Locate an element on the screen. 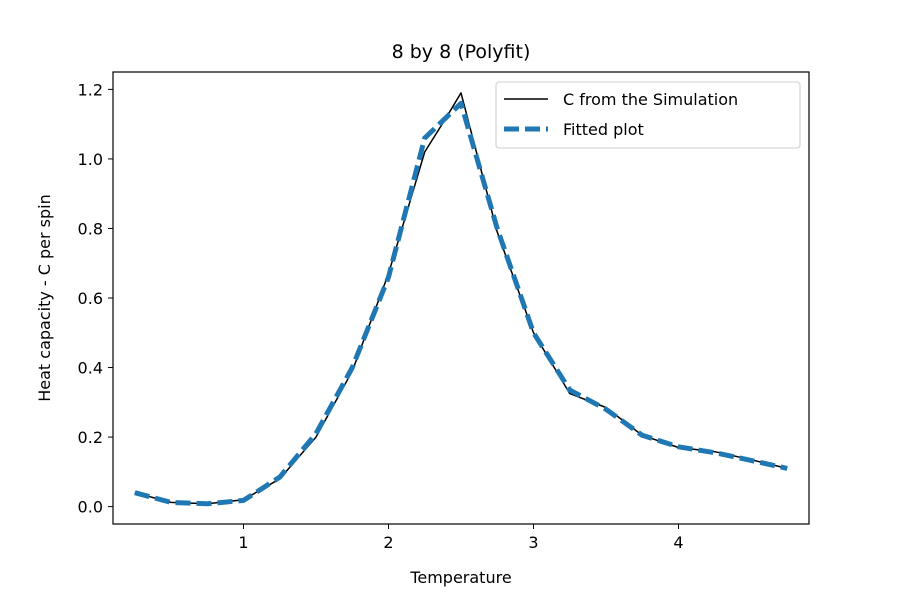 The width and height of the screenshot is (900, 600). y-axis-ticks: 0.0 0.2 0.4 0.6 0.8 1.0 1.2 is located at coordinates (95, 298).